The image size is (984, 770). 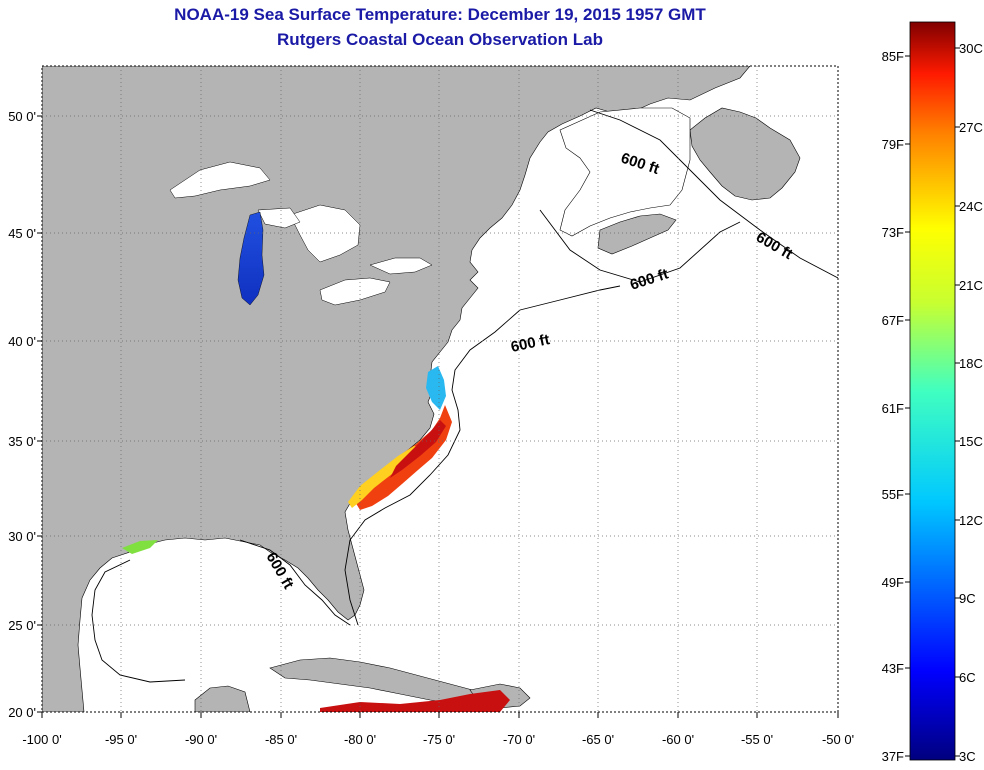 What do you see at coordinates (971, 441) in the screenshot?
I see `colorbar-c-label: 15C` at bounding box center [971, 441].